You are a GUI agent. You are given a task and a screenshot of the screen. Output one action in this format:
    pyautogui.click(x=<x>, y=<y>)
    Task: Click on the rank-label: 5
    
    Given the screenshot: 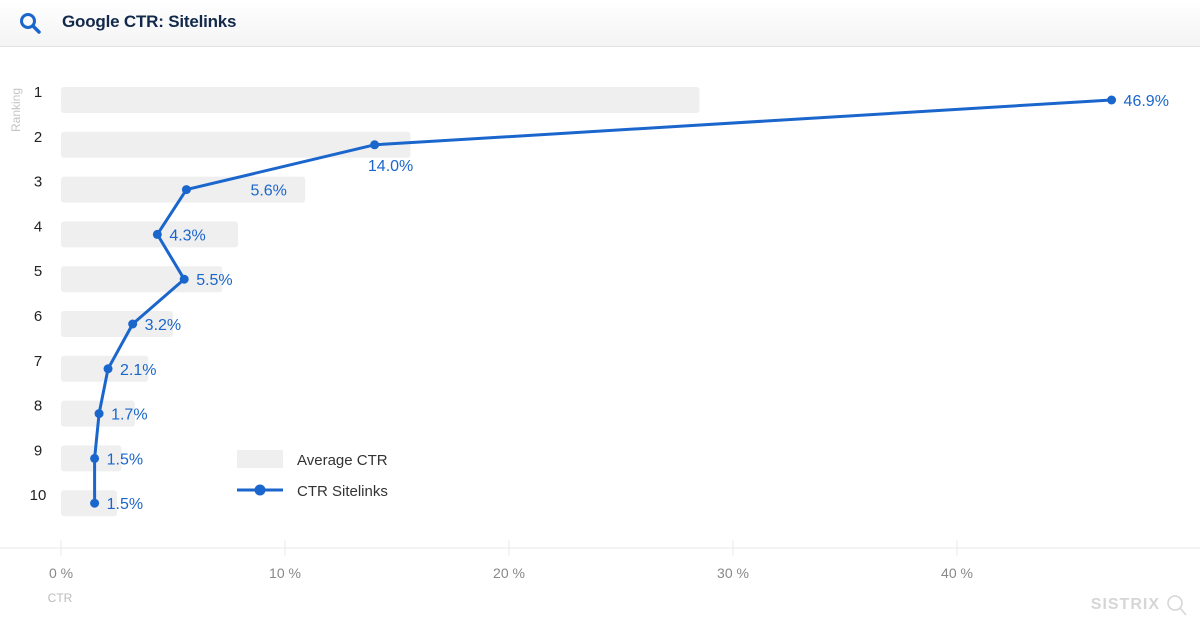 What is the action you would take?
    pyautogui.click(x=38, y=271)
    